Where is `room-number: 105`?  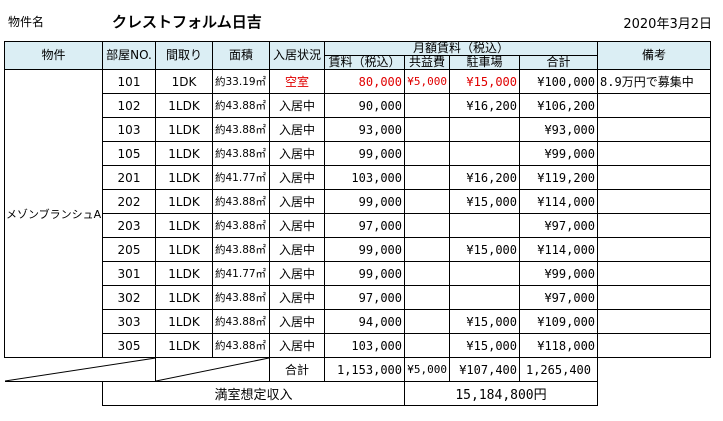 room-number: 105 is located at coordinates (129, 153).